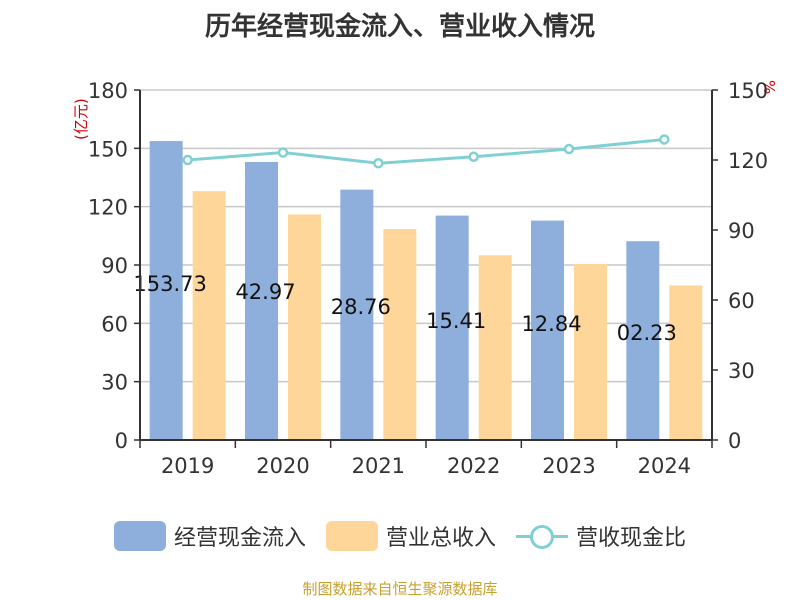  What do you see at coordinates (456, 321) in the screenshot?
I see `data-label: 15.41` at bounding box center [456, 321].